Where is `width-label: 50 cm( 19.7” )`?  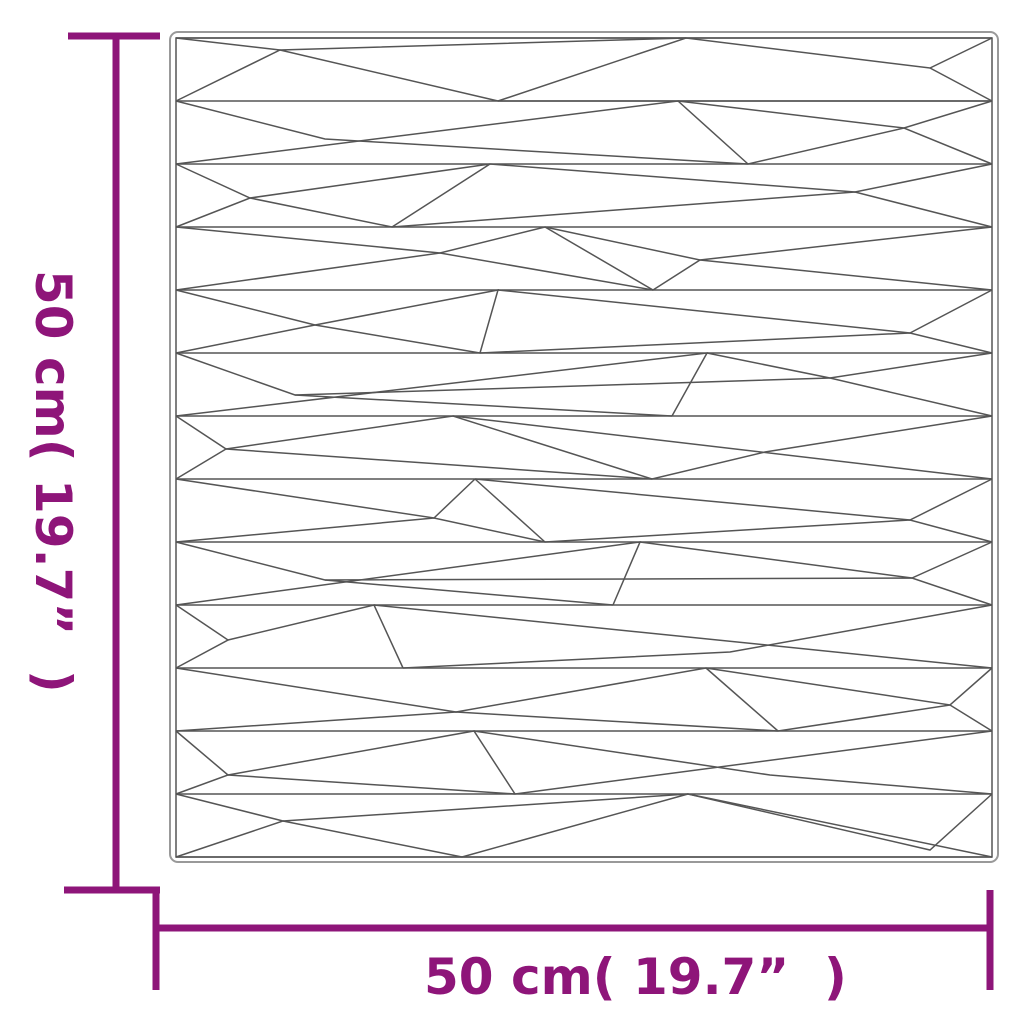
width-label: 50 cm( 19.7” ) is located at coordinates (635, 977).